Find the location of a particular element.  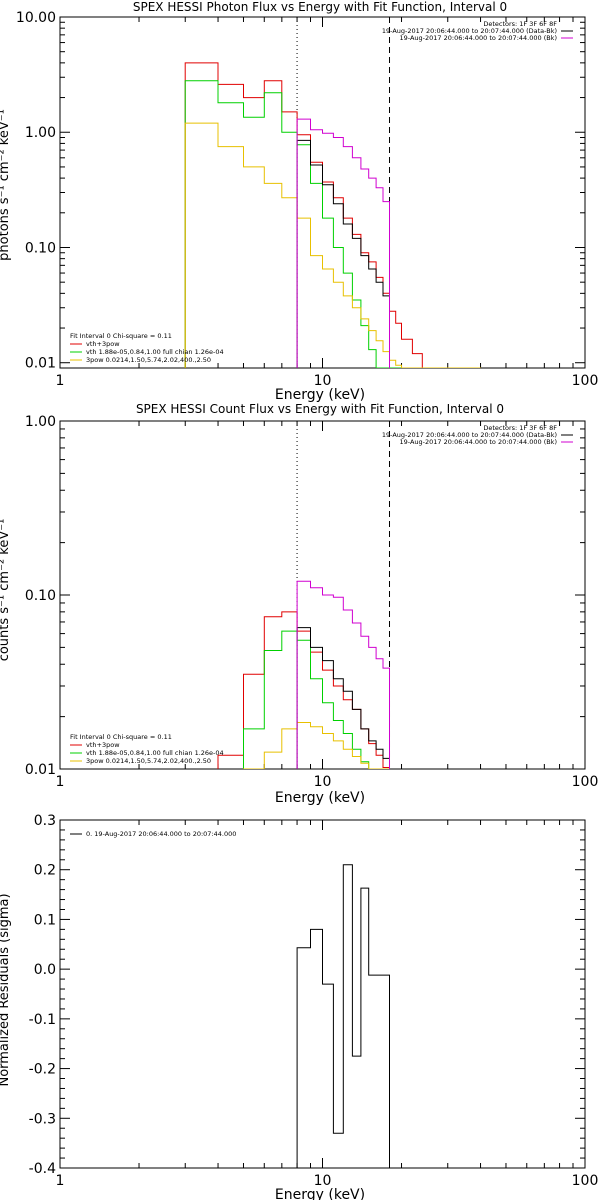

photon-y-tick-label: 10.00 is located at coordinates (36, 18).